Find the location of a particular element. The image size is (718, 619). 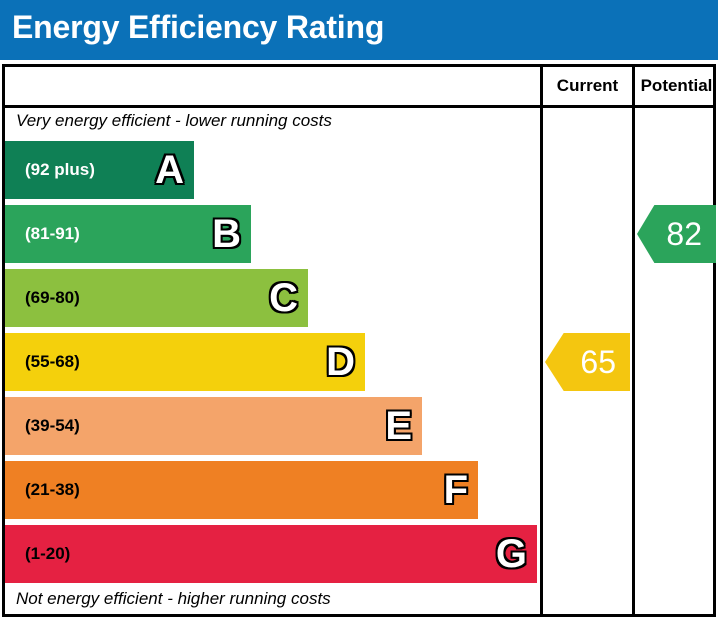

rating-value-current: 65 is located at coordinates (598, 362).